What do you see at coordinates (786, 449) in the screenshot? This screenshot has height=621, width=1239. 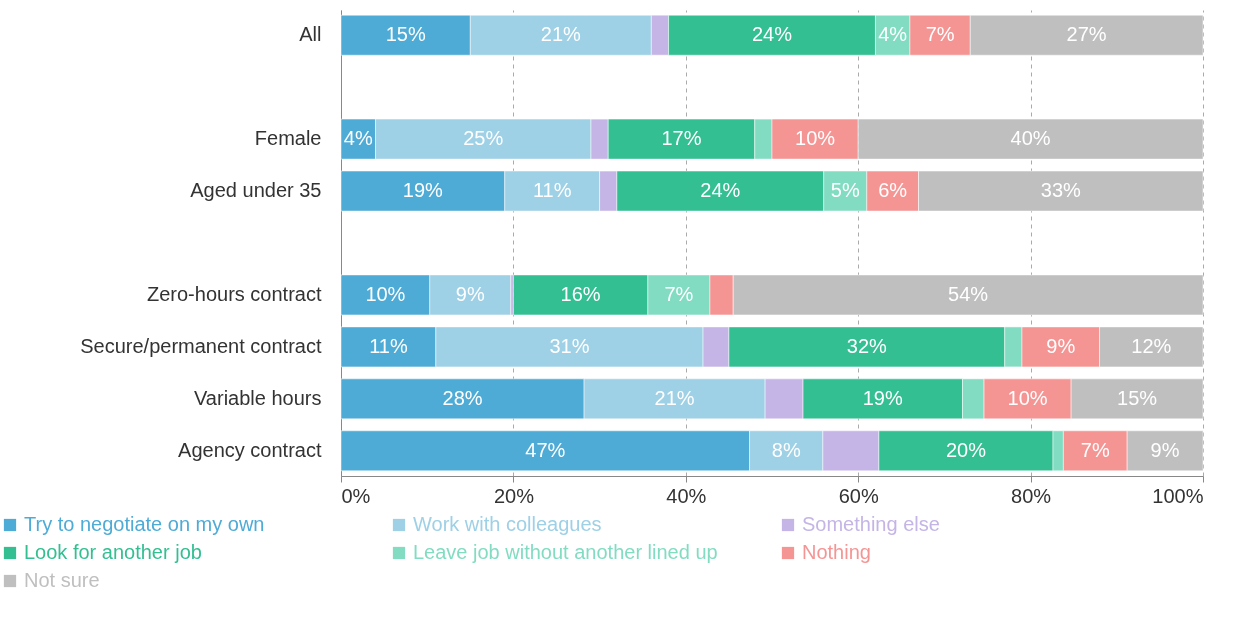 I see `data-label: 8%` at bounding box center [786, 449].